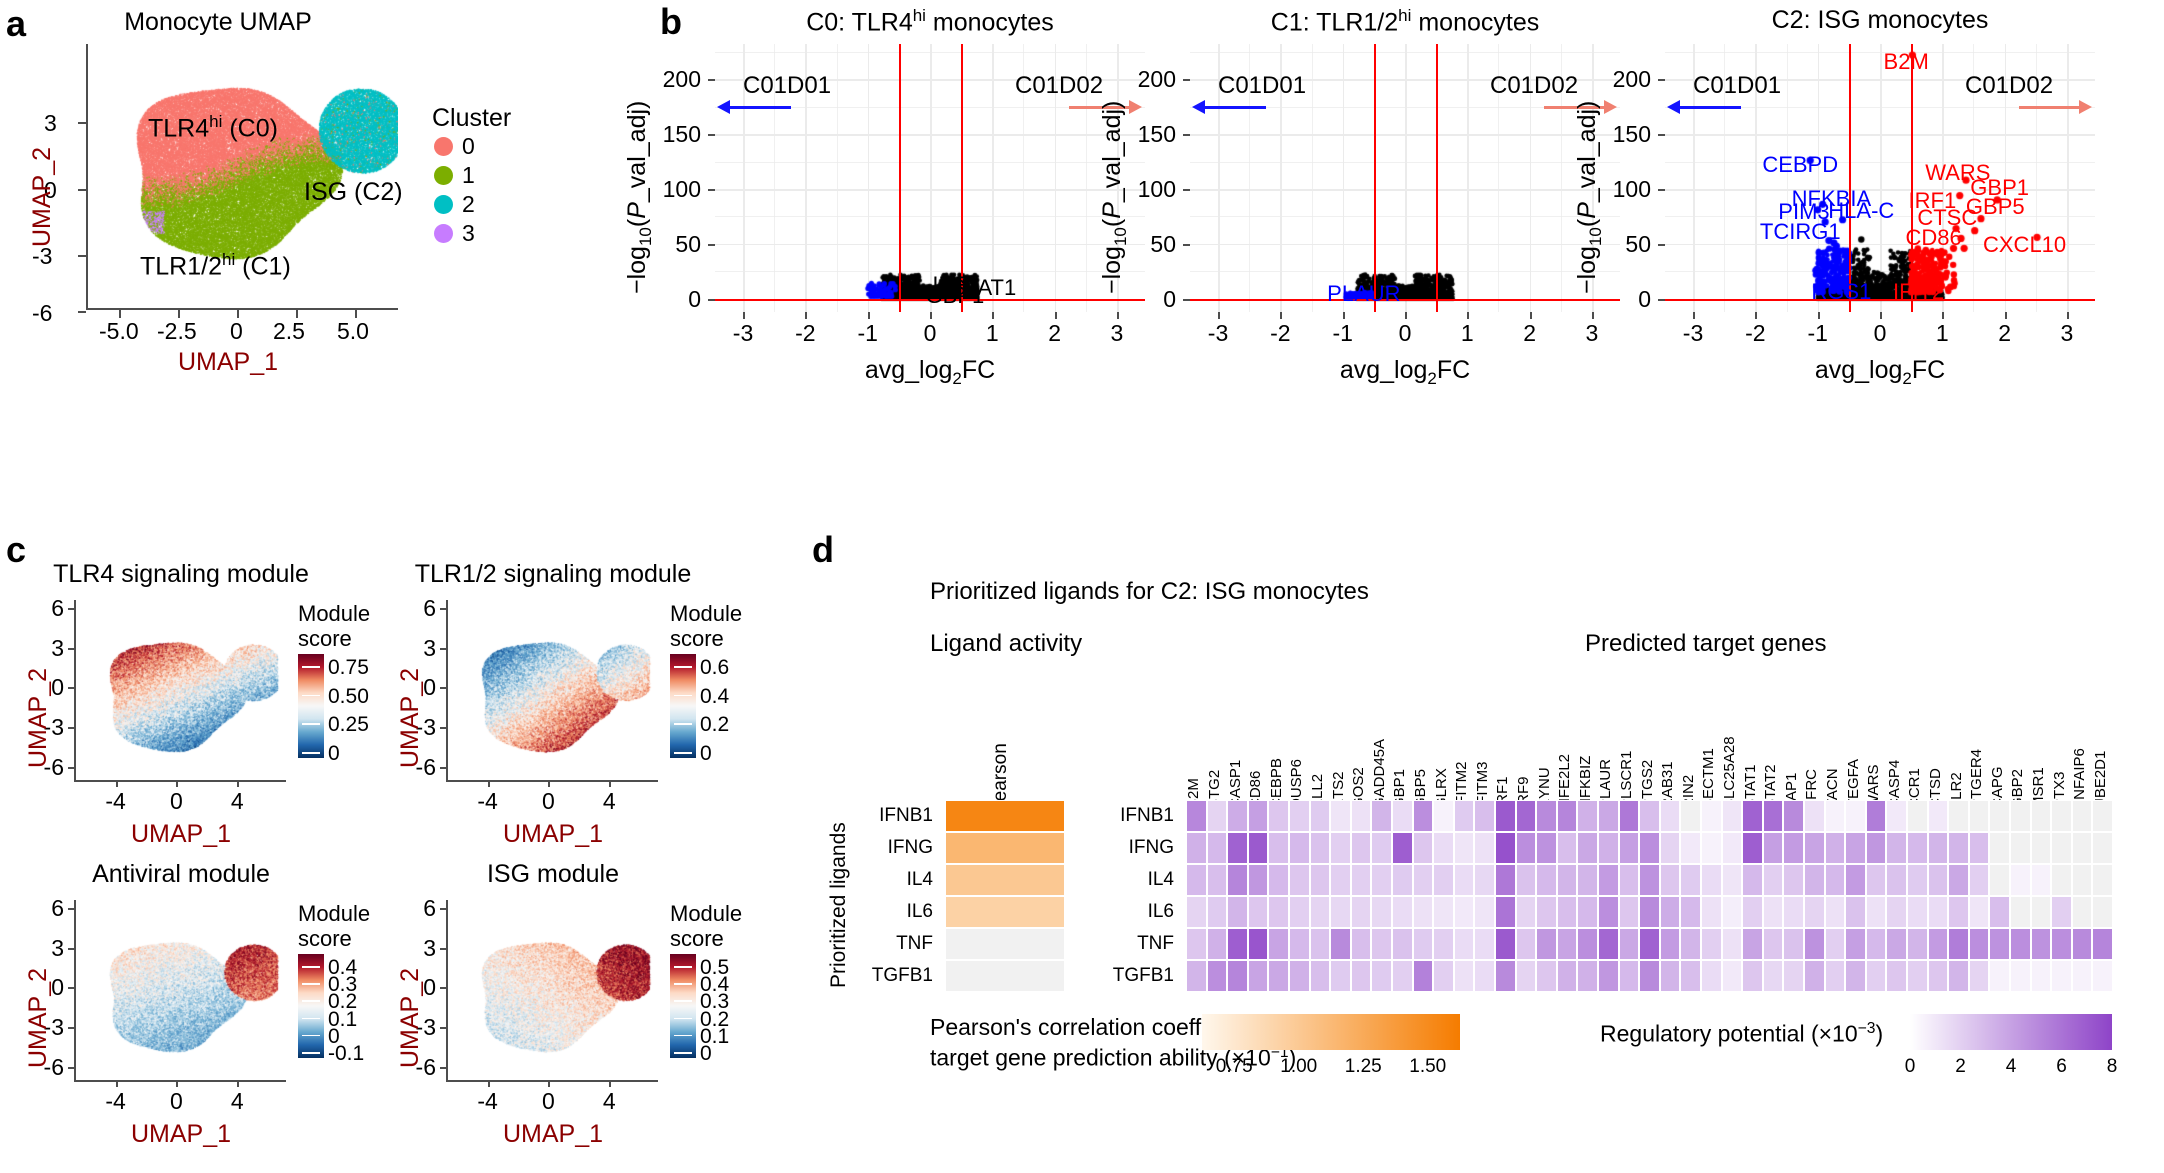  Describe the element at coordinates (1005, 848) in the screenshot. I see `pearson-cell` at that location.